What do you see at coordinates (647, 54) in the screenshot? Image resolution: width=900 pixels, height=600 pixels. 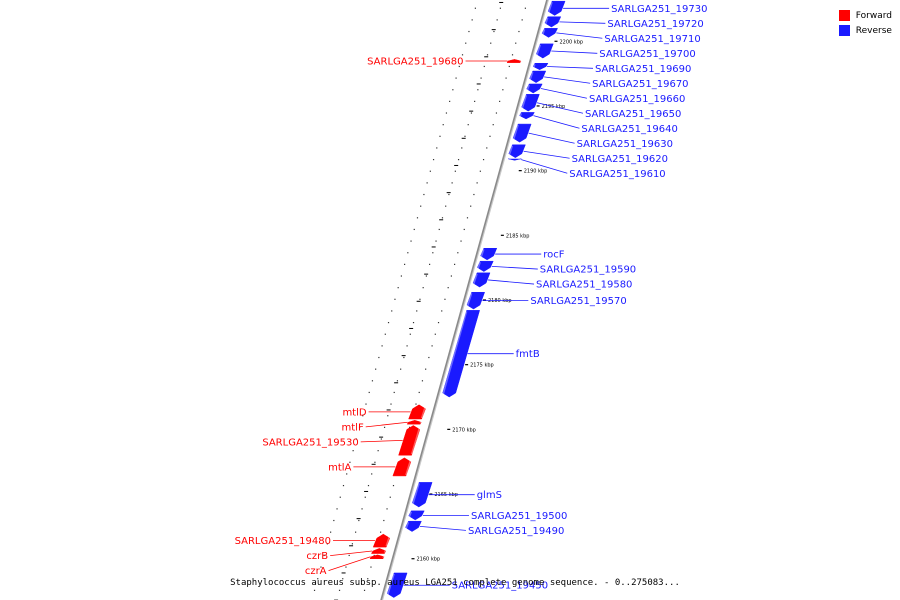 I see `gene-label-SARLGA251_19700: SARLGA251_19700` at bounding box center [647, 54].